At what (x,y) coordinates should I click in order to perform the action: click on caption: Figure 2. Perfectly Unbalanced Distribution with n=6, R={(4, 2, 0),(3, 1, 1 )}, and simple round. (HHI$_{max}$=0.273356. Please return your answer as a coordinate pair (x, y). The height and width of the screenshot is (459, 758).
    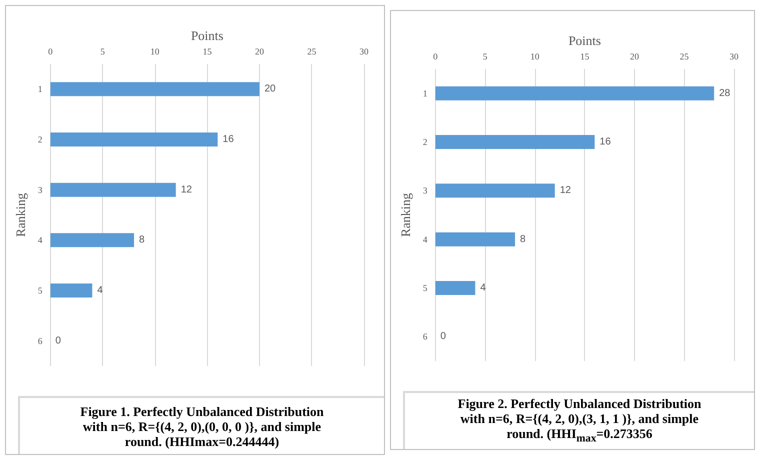
    Looking at the image, I should click on (579, 421).